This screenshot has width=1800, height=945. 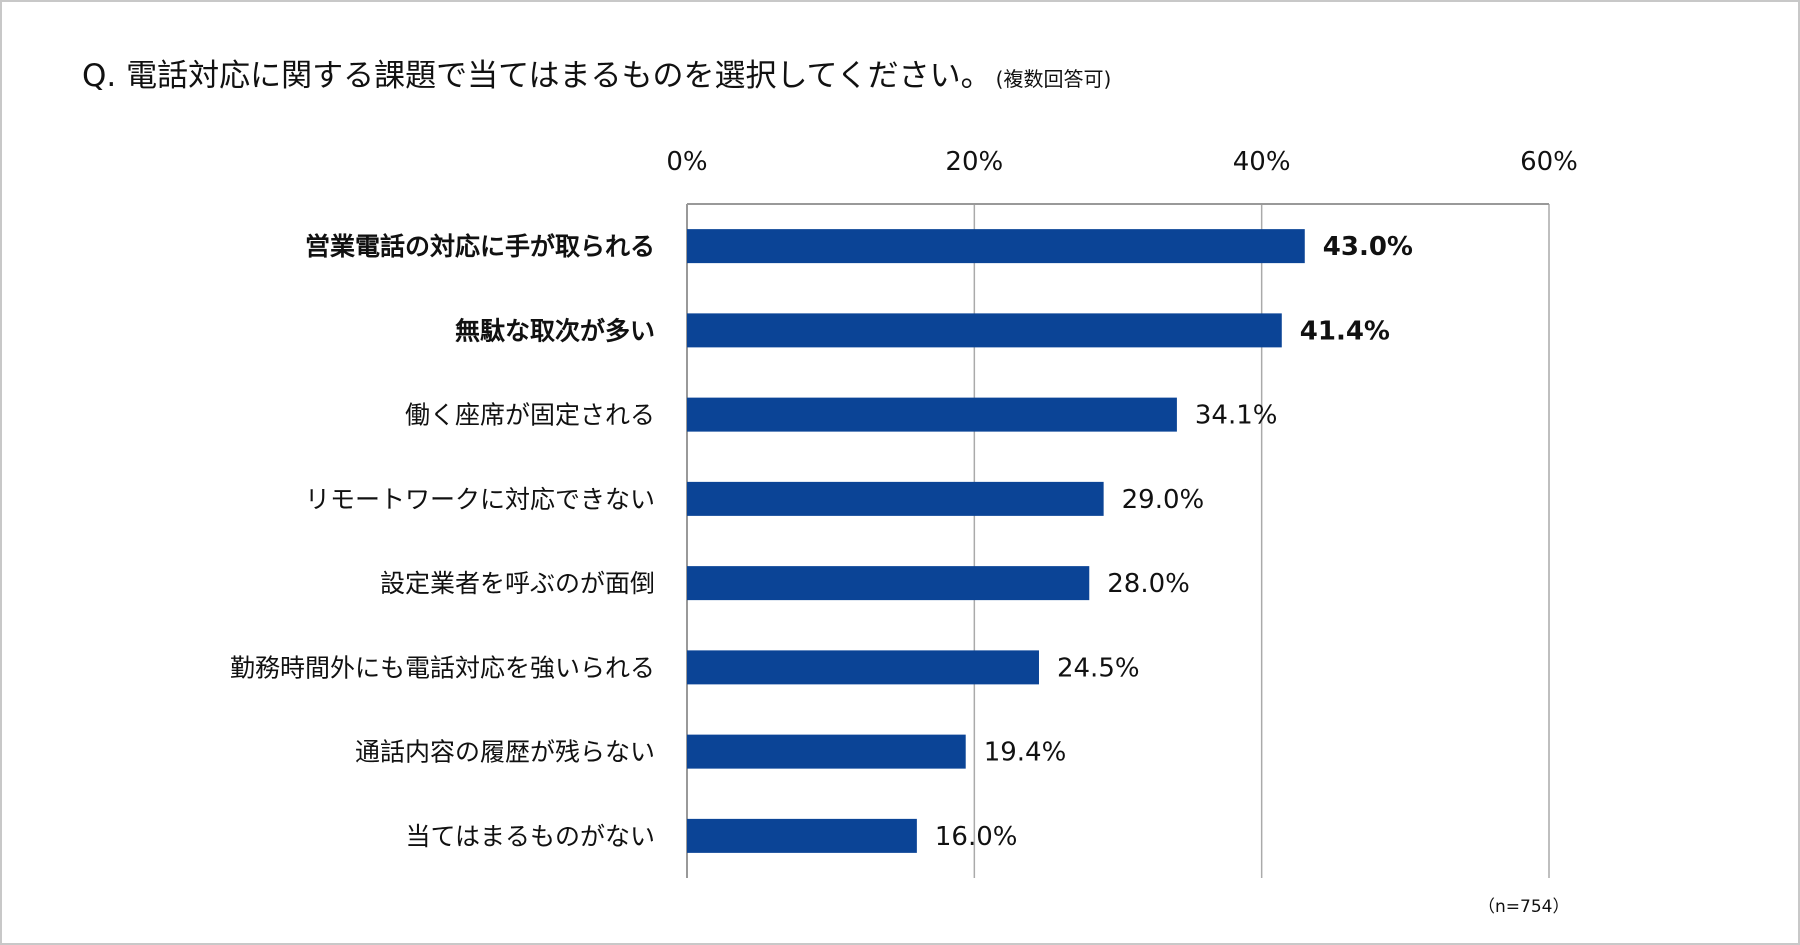 What do you see at coordinates (686, 162) in the screenshot?
I see `x-tick-label: 0%` at bounding box center [686, 162].